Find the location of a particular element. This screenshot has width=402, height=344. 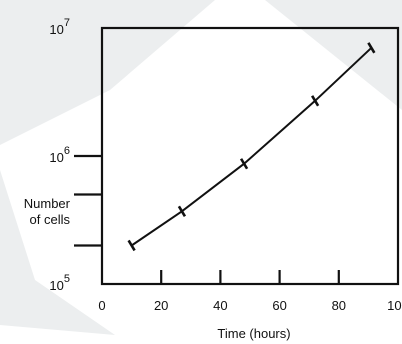

x-tick-label-2: 40 is located at coordinates (220, 305).